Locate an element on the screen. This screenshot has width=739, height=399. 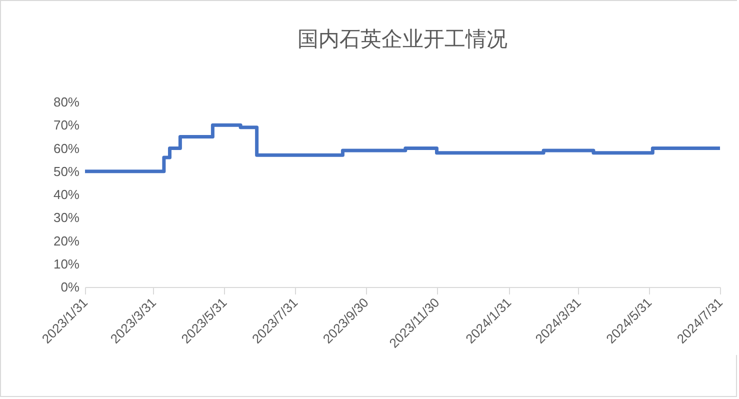
y-tick-label: 60% is located at coordinates (66, 148).